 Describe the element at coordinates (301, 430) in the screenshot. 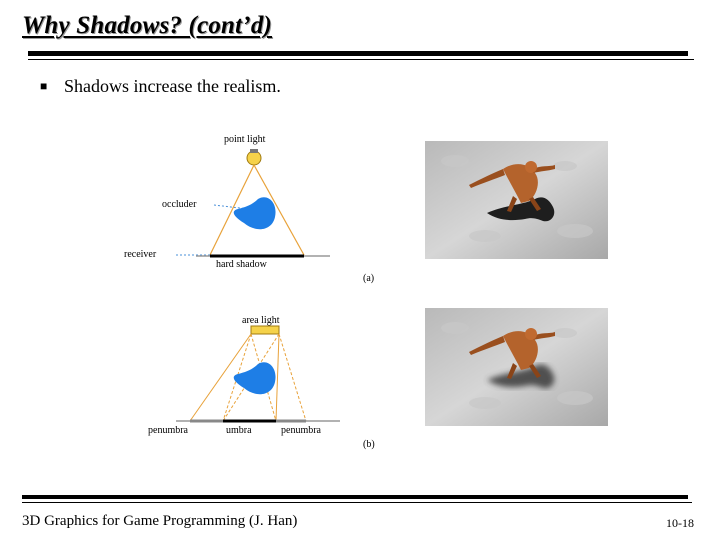

I see `label-penumbra-right: penumbra` at that location.